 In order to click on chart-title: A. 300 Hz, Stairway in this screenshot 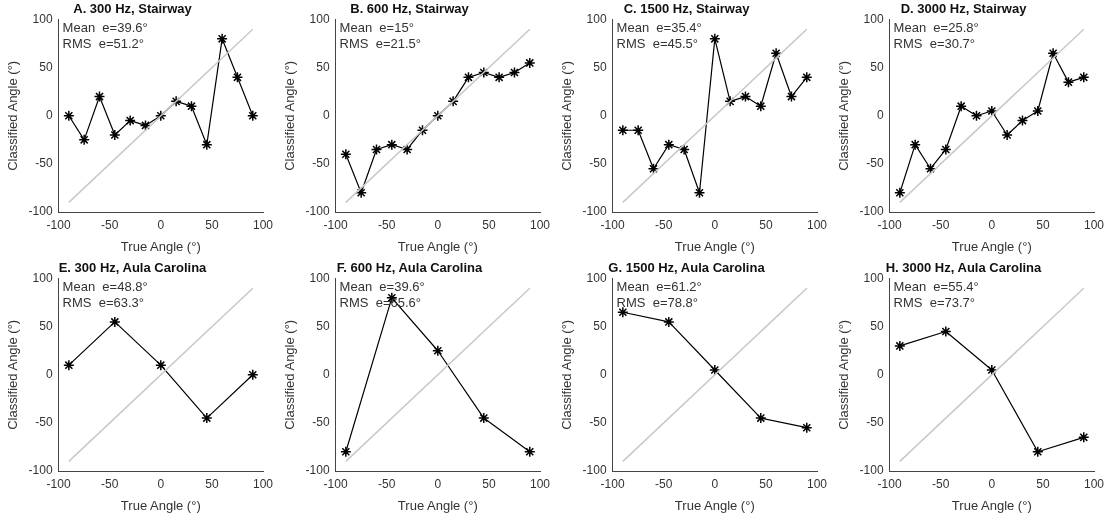, I will do `click(133, 9)`.